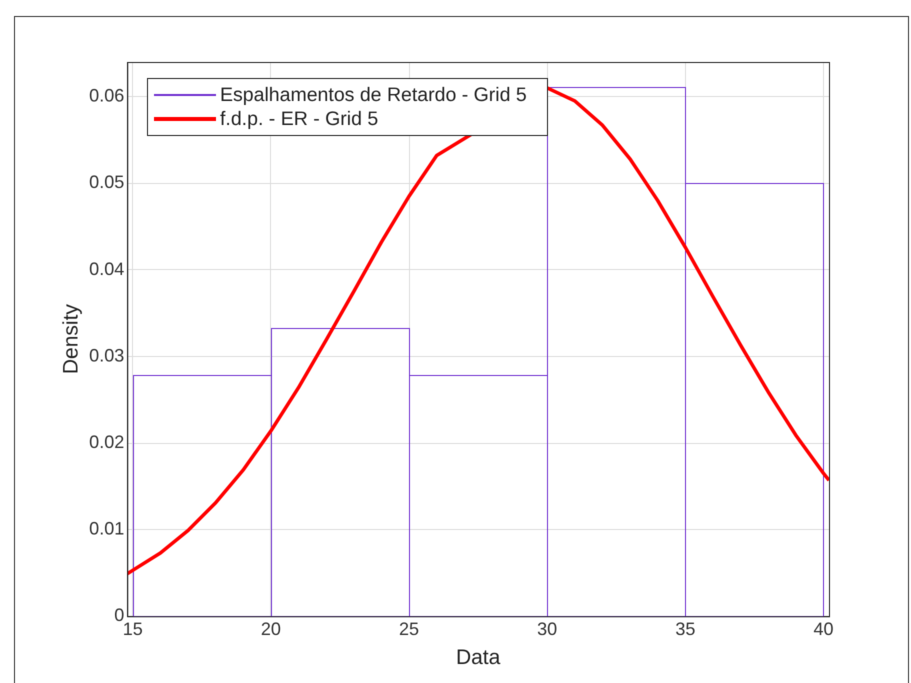  Describe the element at coordinates (373, 95) in the screenshot. I see `legend-label: Espalhamentos de Retardo - Grid 5` at that location.